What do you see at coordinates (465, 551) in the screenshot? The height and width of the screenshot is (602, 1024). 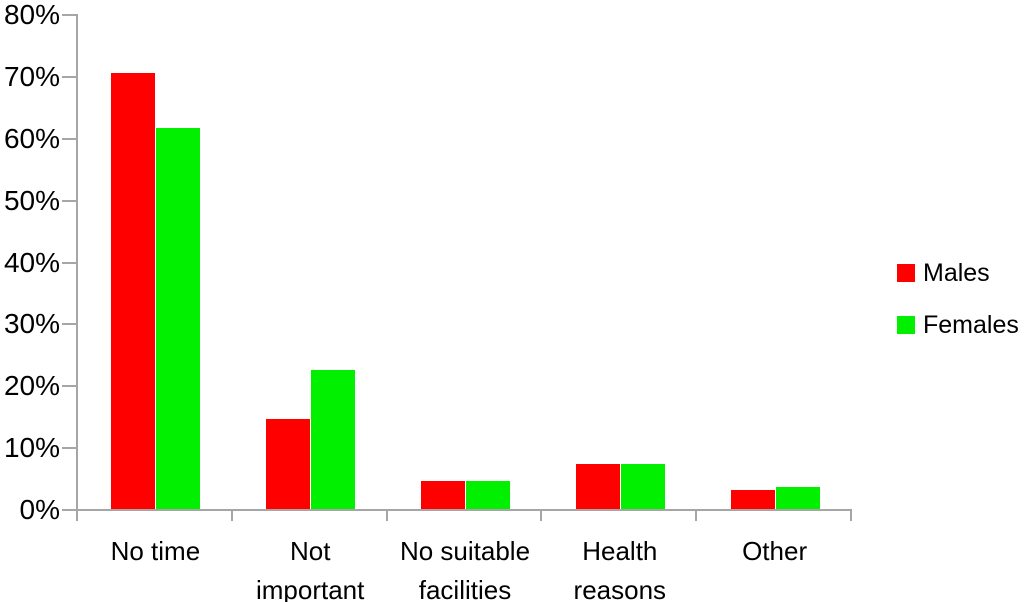 I see `x-category-label-line: No suitable` at bounding box center [465, 551].